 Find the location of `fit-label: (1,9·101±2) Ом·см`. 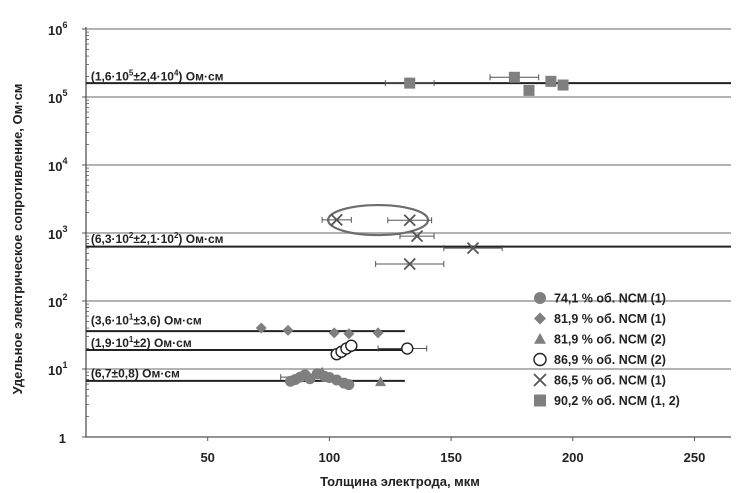

fit-label: (1,9·101±2) Ом·см is located at coordinates (141, 342).